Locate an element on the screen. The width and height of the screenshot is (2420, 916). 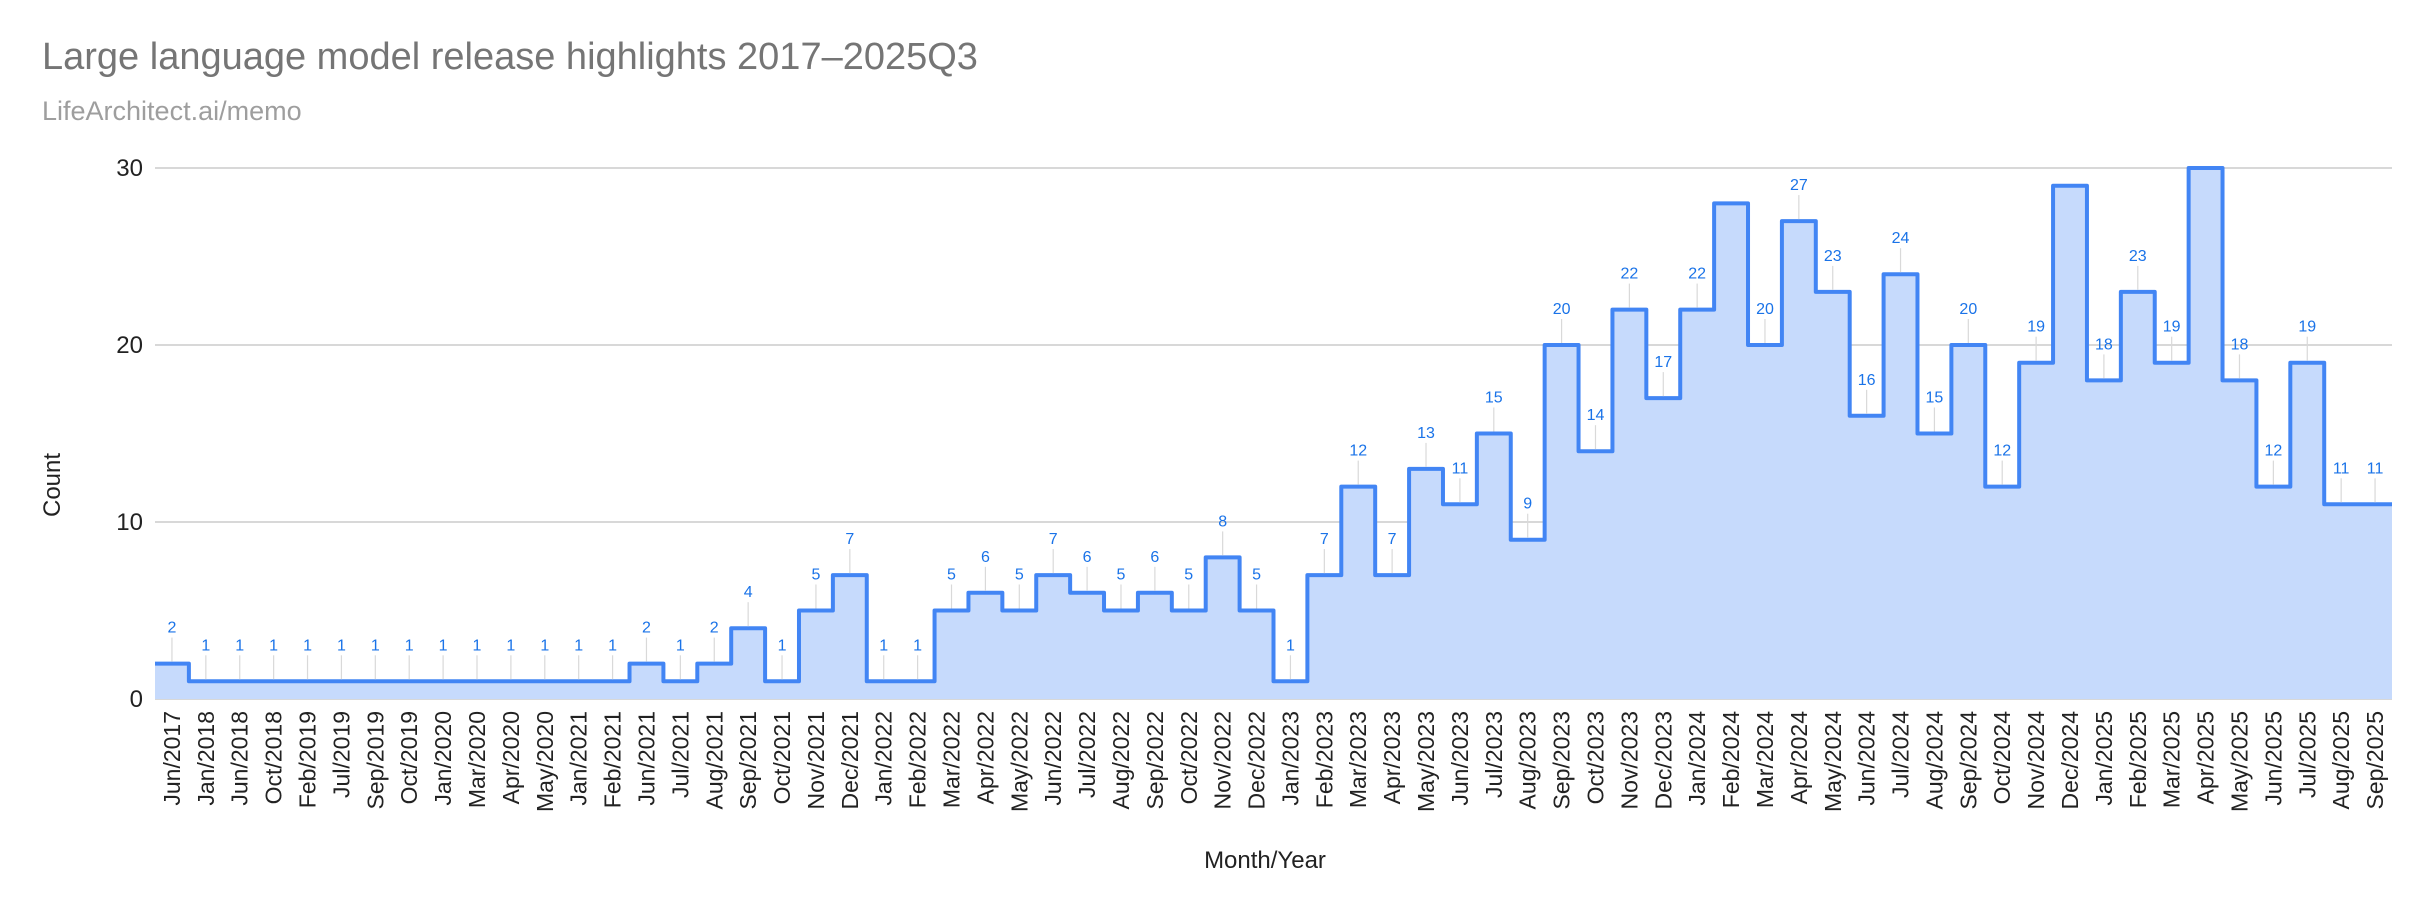
x-tick-label: Dec/2022 is located at coordinates (1257, 760).